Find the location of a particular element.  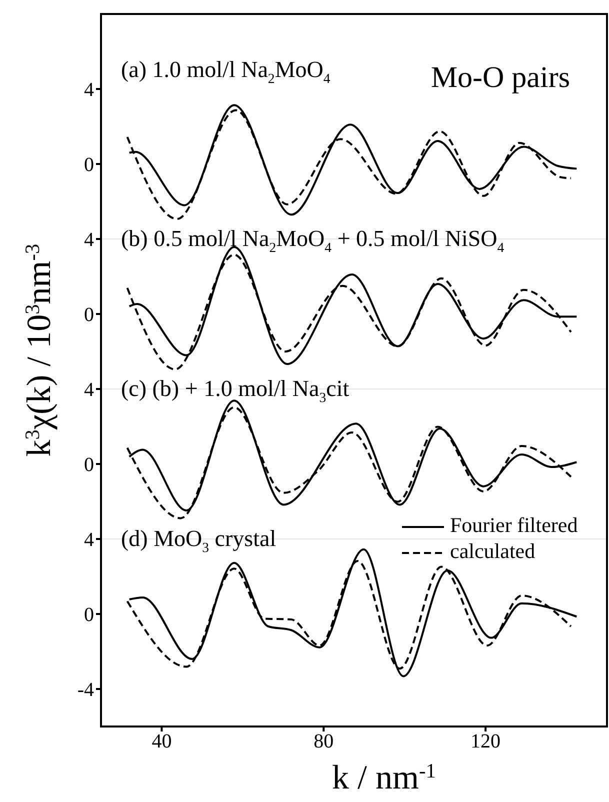

annotation: (b) 0.5 mol/l Na$_{2}$MoO$_{4}$ + 0.5 mol/l NiSO$_{4}$ is located at coordinates (312, 240).